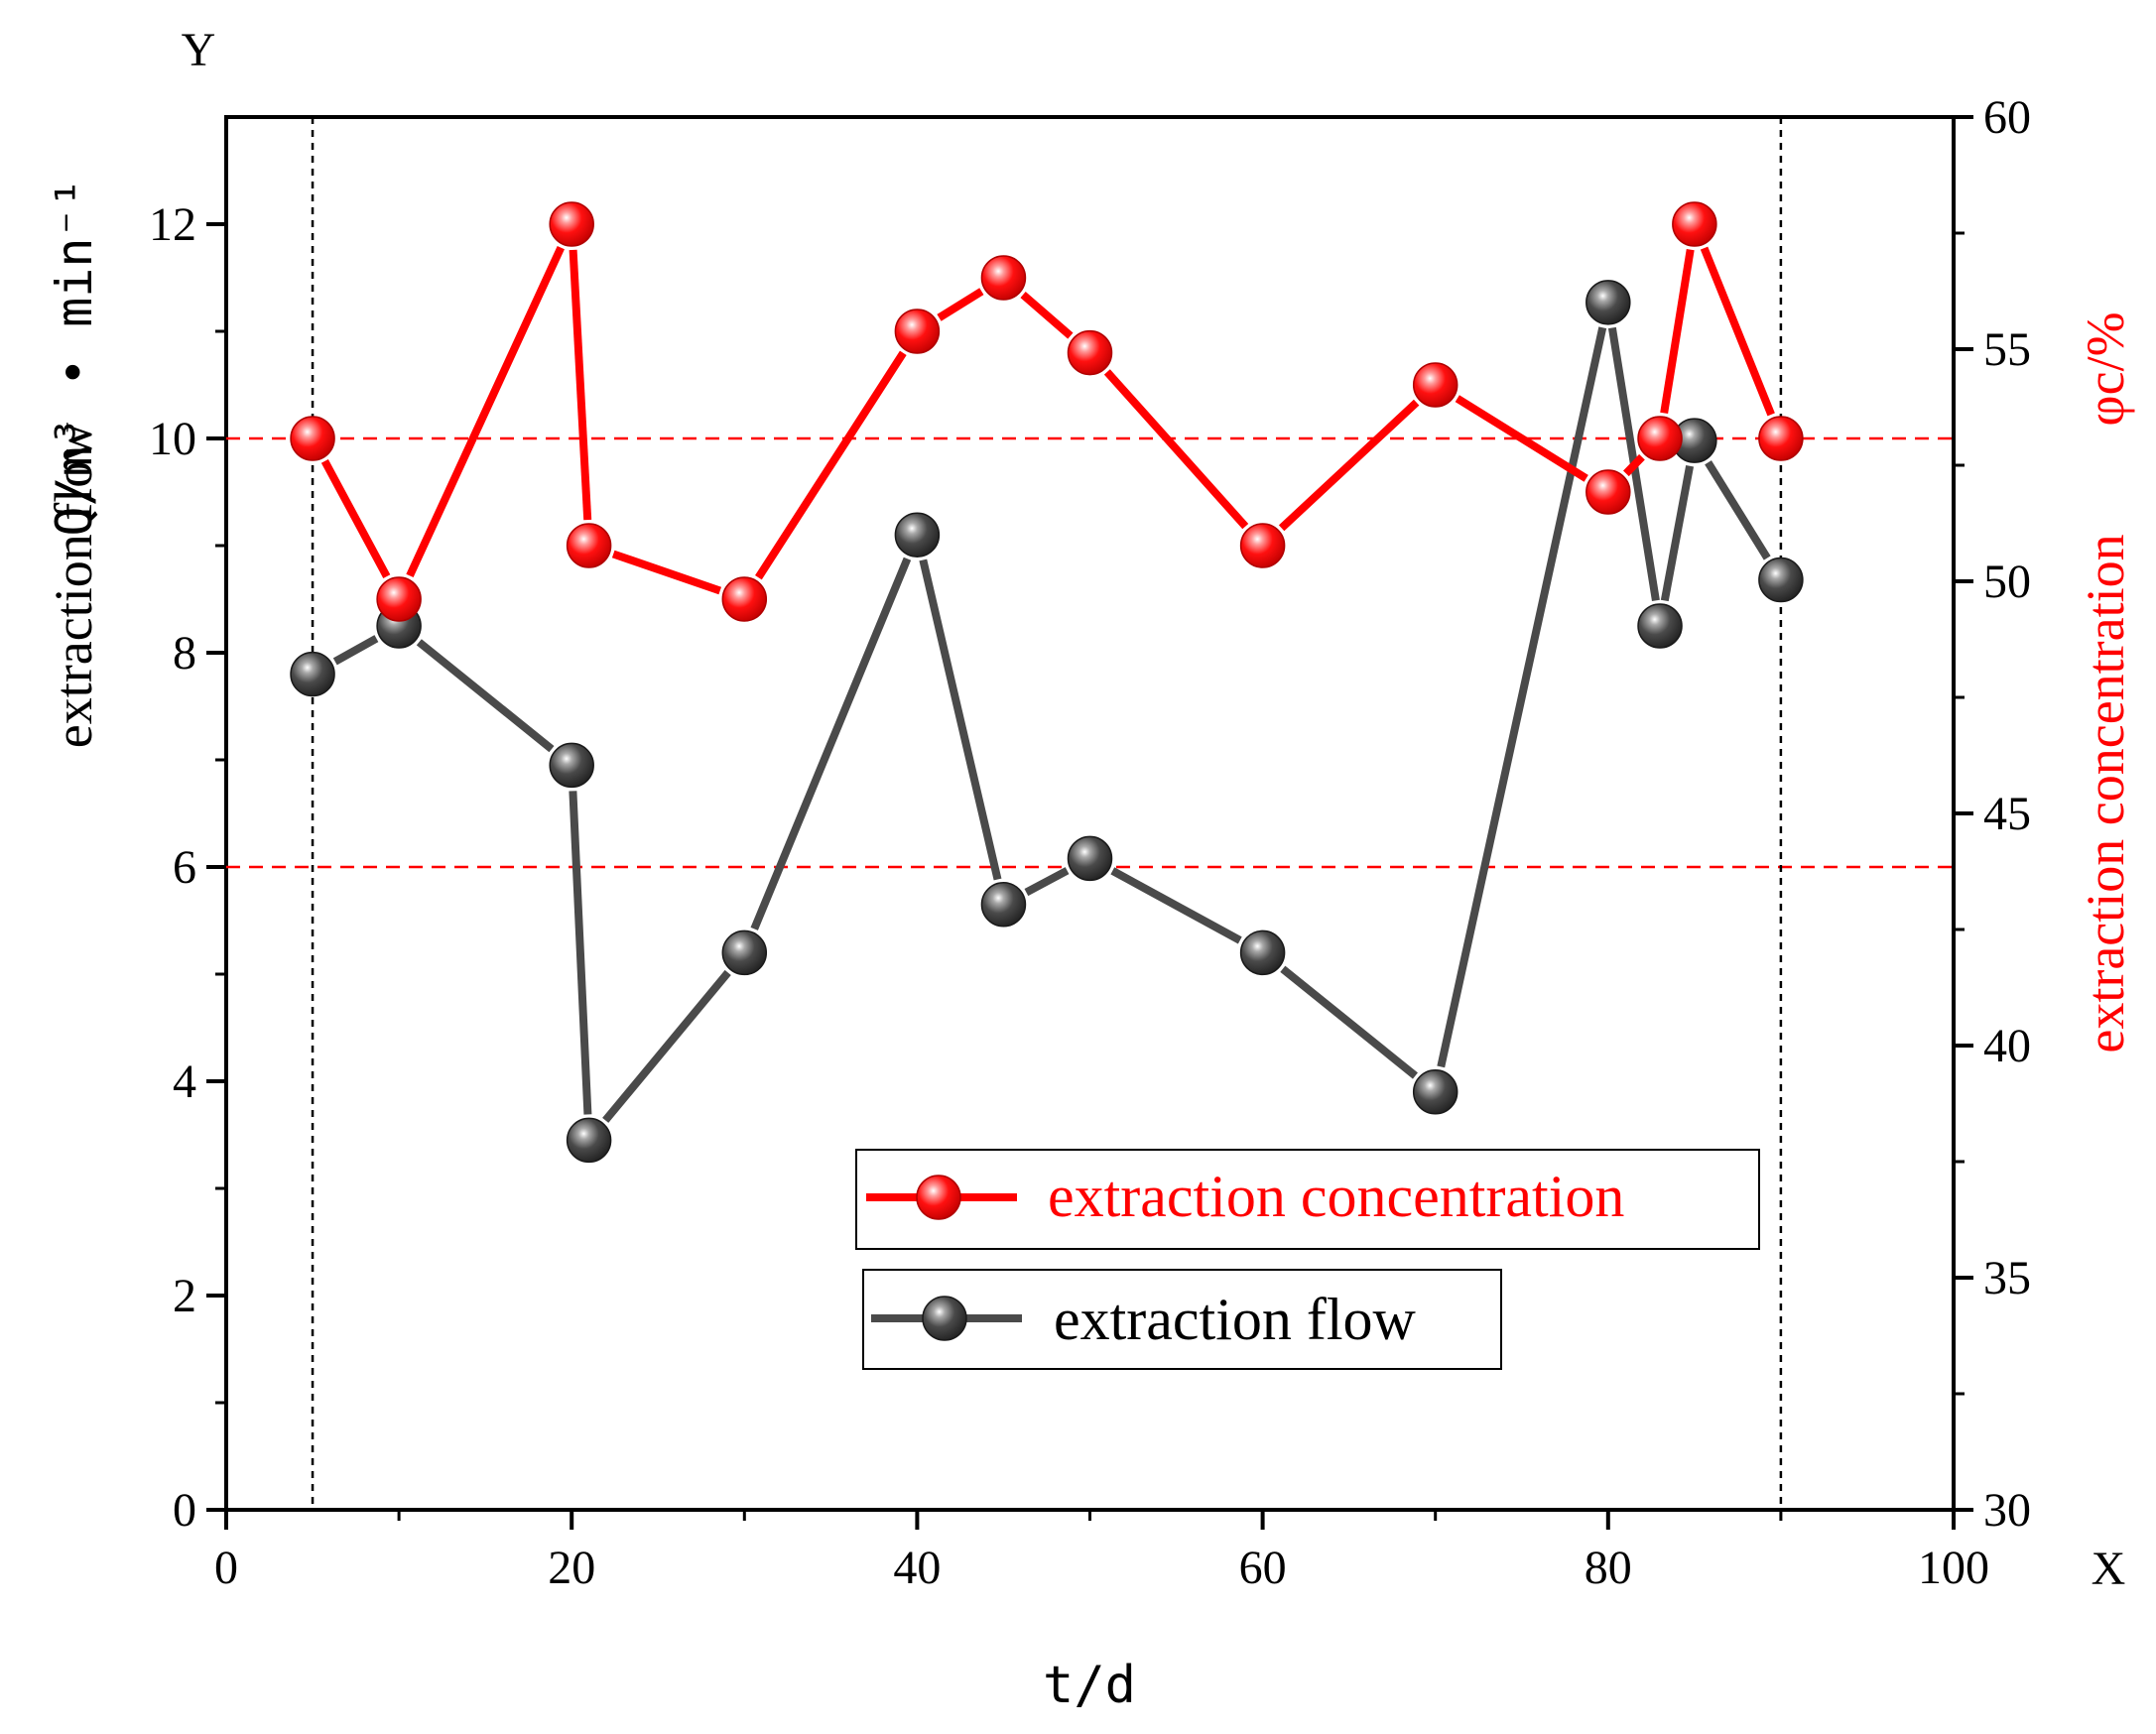 Image resolution: width=2156 pixels, height=1734 pixels. Describe the element at coordinates (172, 224) in the screenshot. I see `y-left-tick-label: 12` at that location.